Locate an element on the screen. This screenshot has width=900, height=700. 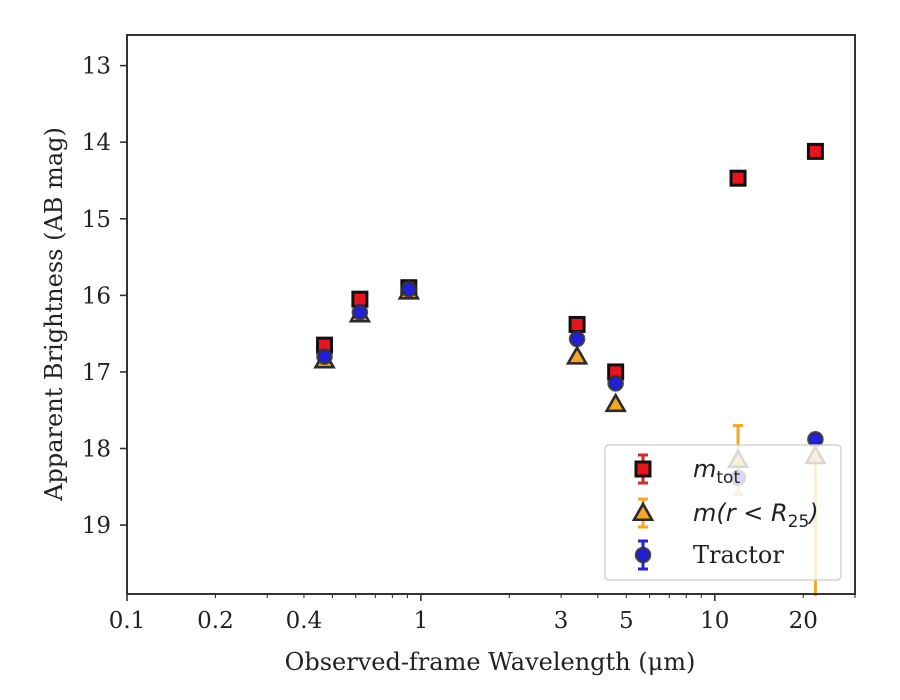
y-tick-label: 18 is located at coordinates (96, 450).